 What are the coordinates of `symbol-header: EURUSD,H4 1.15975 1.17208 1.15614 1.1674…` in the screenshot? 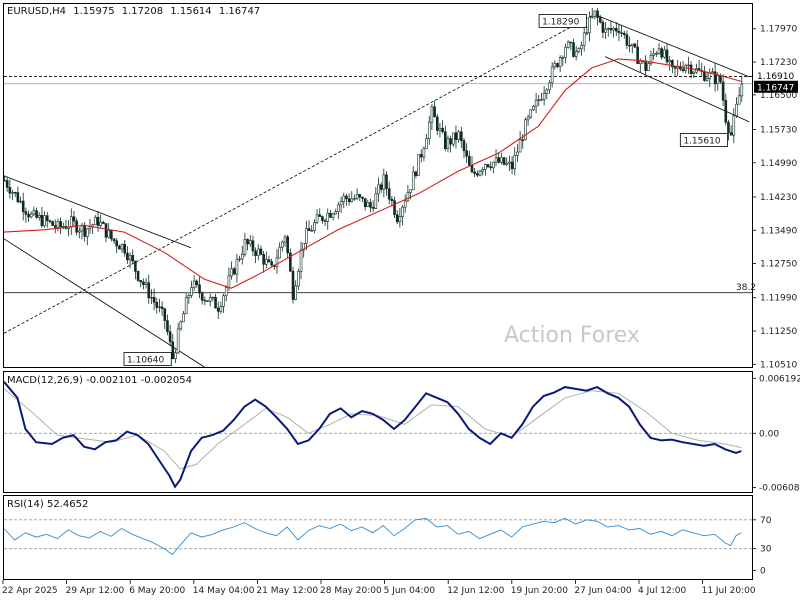 It's located at (133, 11).